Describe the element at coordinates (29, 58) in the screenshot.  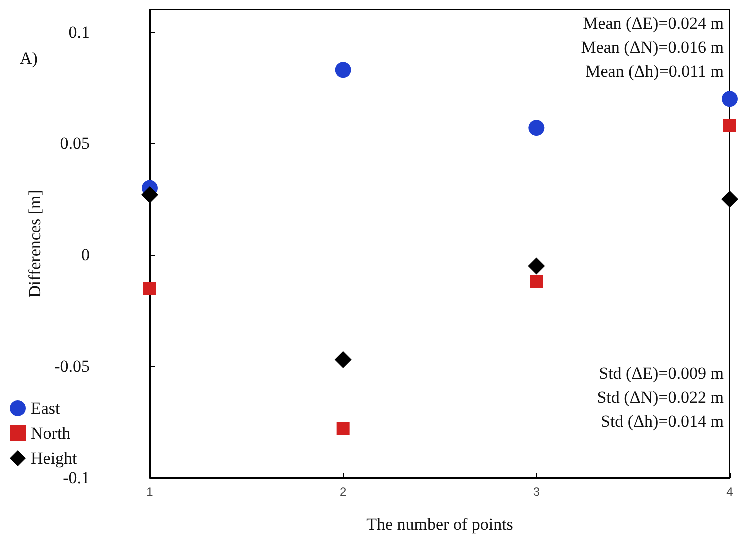
I see `text: A)` at that location.